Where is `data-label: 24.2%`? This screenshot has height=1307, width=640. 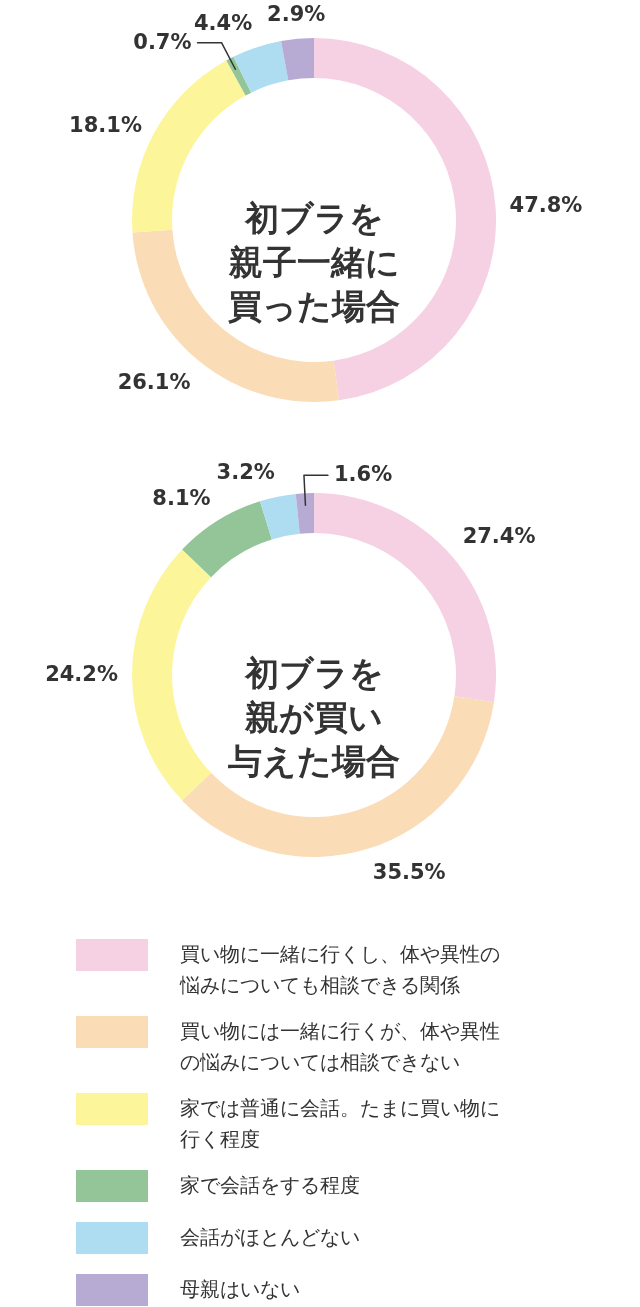 data-label: 24.2% is located at coordinates (81, 674).